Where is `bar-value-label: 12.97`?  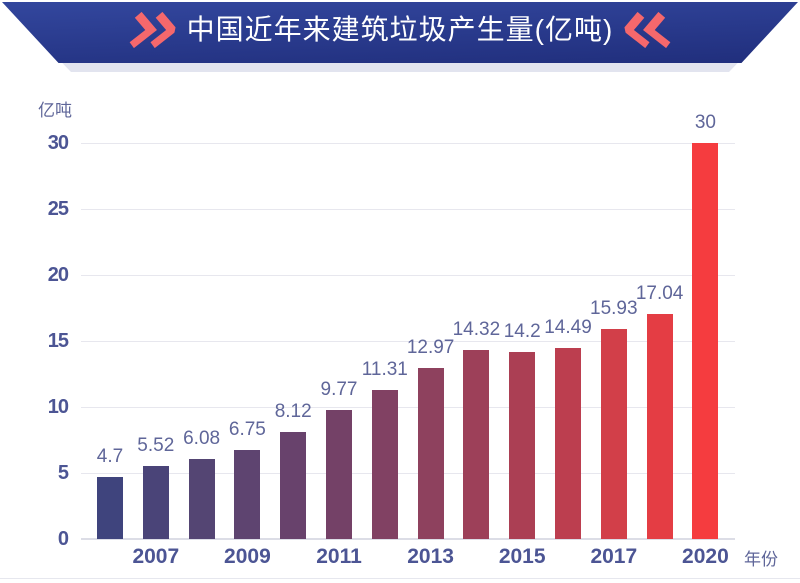
bar-value-label: 12.97 is located at coordinates (430, 347).